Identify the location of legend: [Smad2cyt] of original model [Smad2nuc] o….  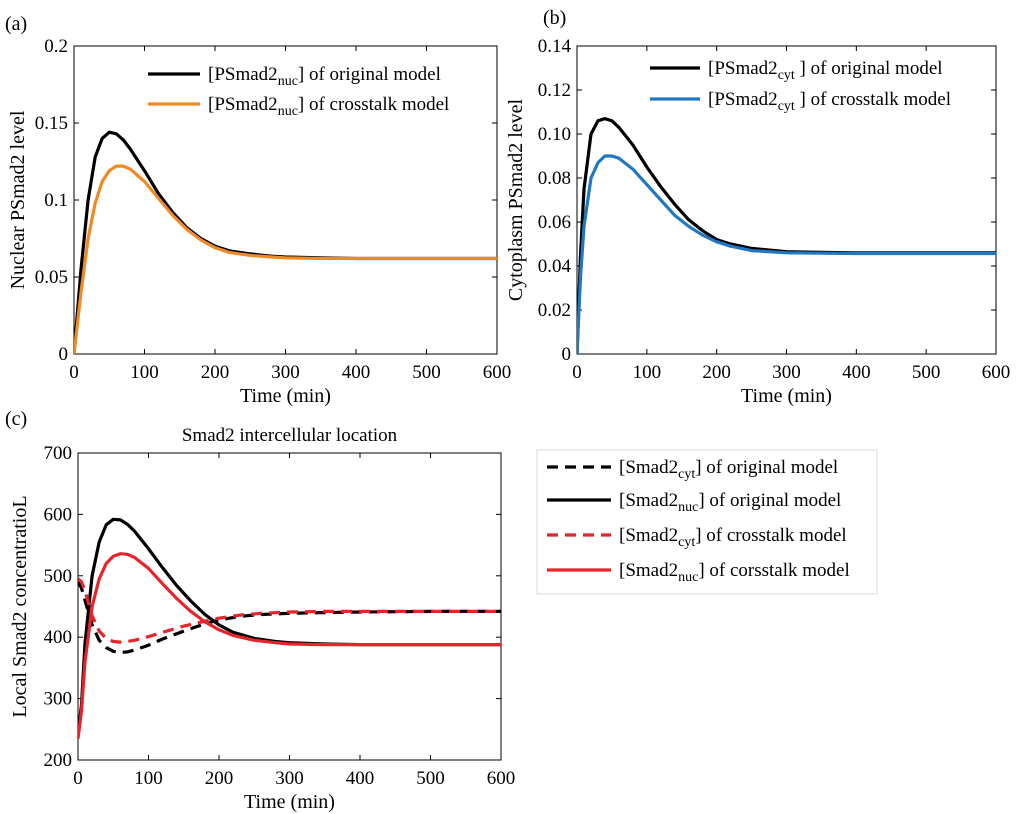
(707, 522).